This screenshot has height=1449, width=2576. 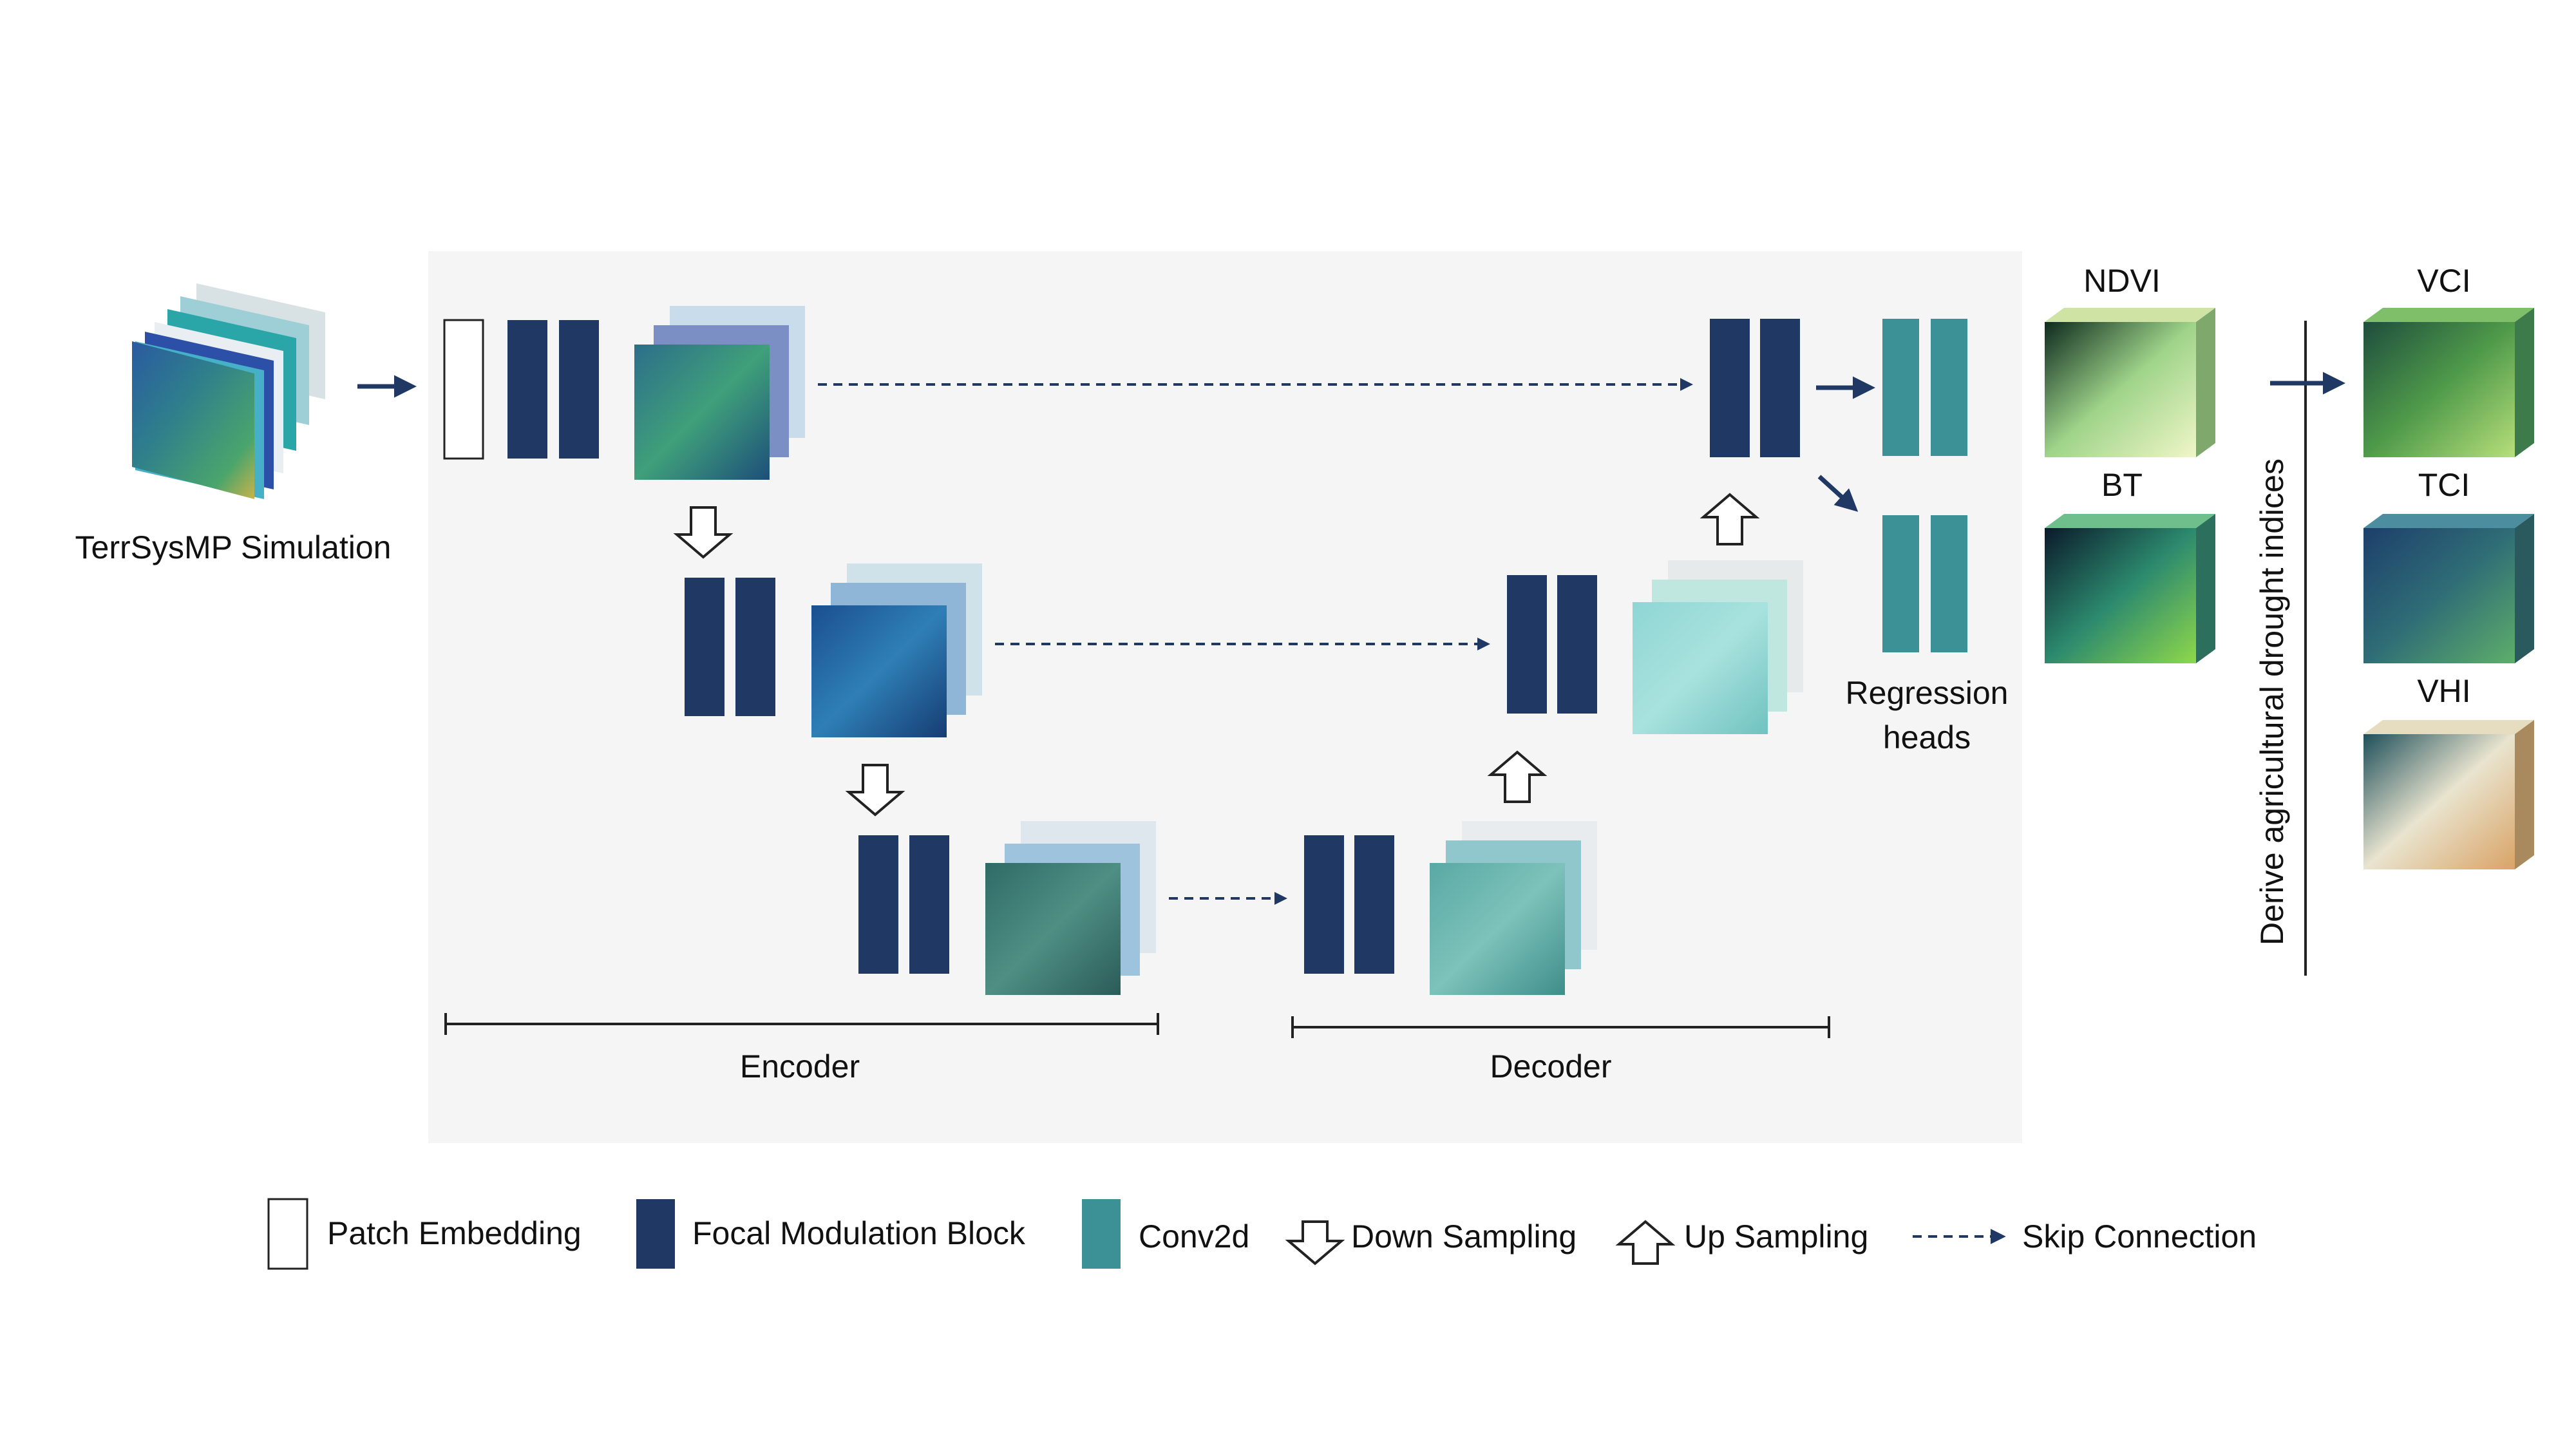 What do you see at coordinates (1464, 1236) in the screenshot?
I see `legend-down-sampling-label: Down Sampling` at bounding box center [1464, 1236].